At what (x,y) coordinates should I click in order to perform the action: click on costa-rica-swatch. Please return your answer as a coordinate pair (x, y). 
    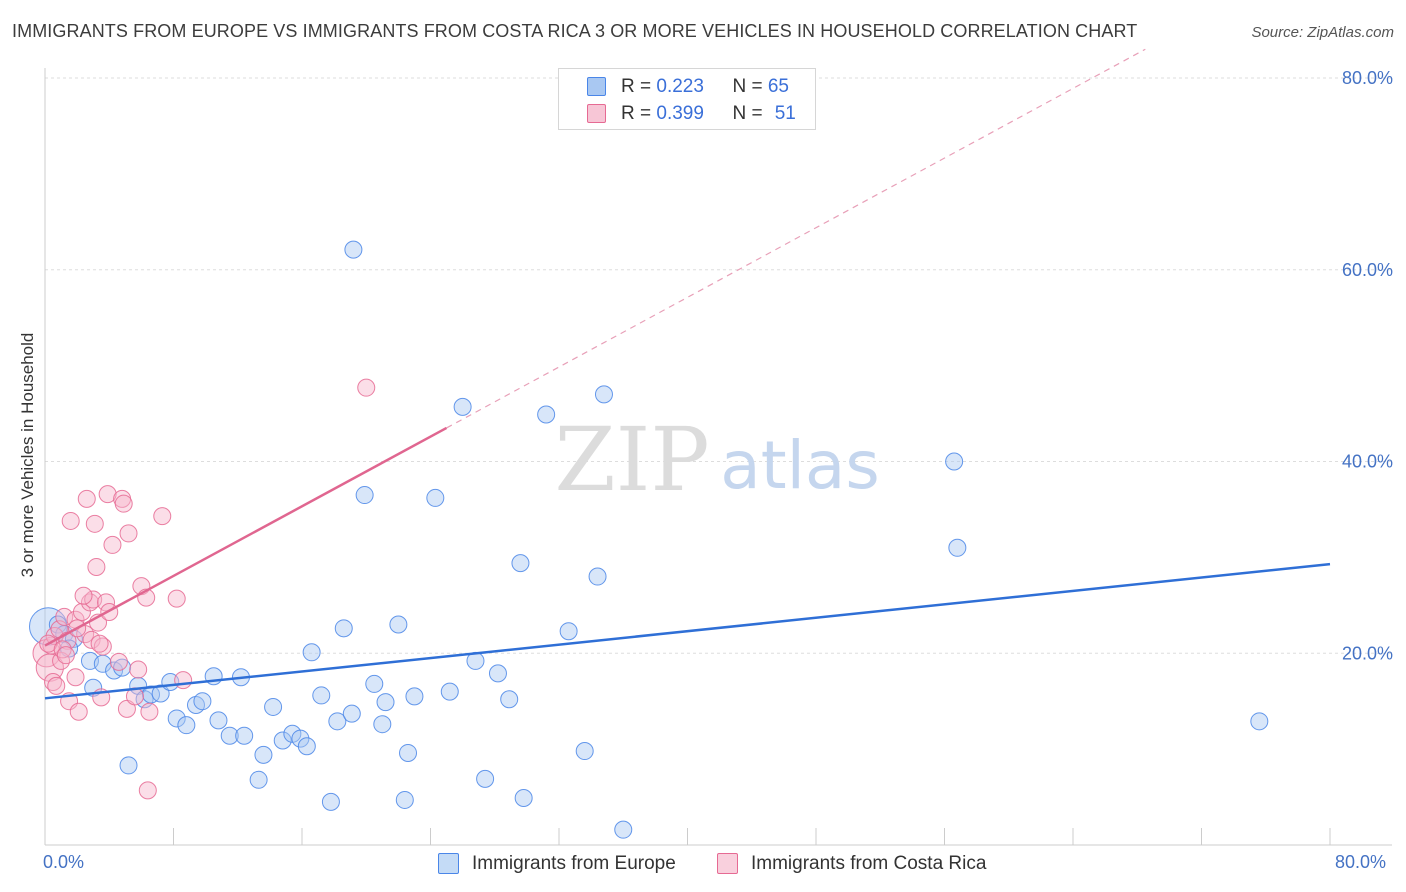
    Looking at the image, I should click on (596, 113).